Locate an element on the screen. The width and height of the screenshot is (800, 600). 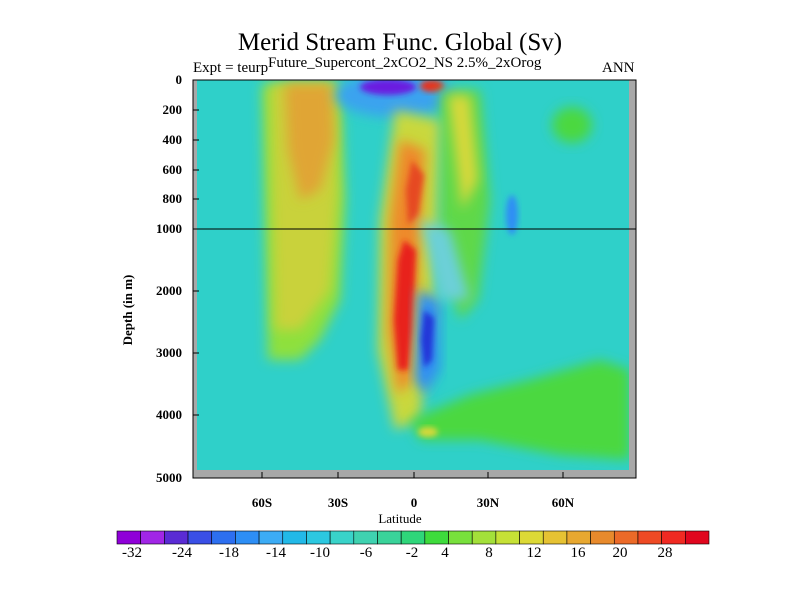
colorbar-tick-label: -14 is located at coordinates (276, 553).